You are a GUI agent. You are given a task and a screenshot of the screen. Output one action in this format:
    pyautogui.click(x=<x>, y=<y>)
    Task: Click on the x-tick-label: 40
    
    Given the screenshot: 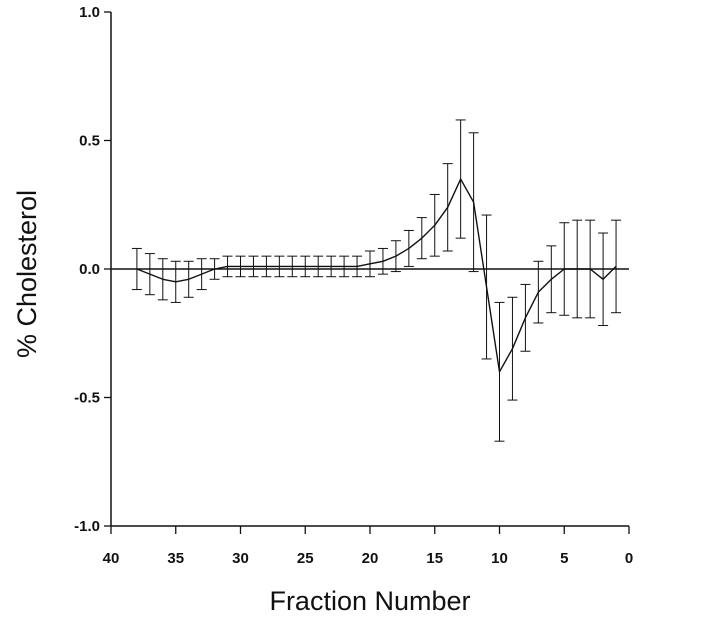 What is the action you would take?
    pyautogui.click(x=111, y=558)
    